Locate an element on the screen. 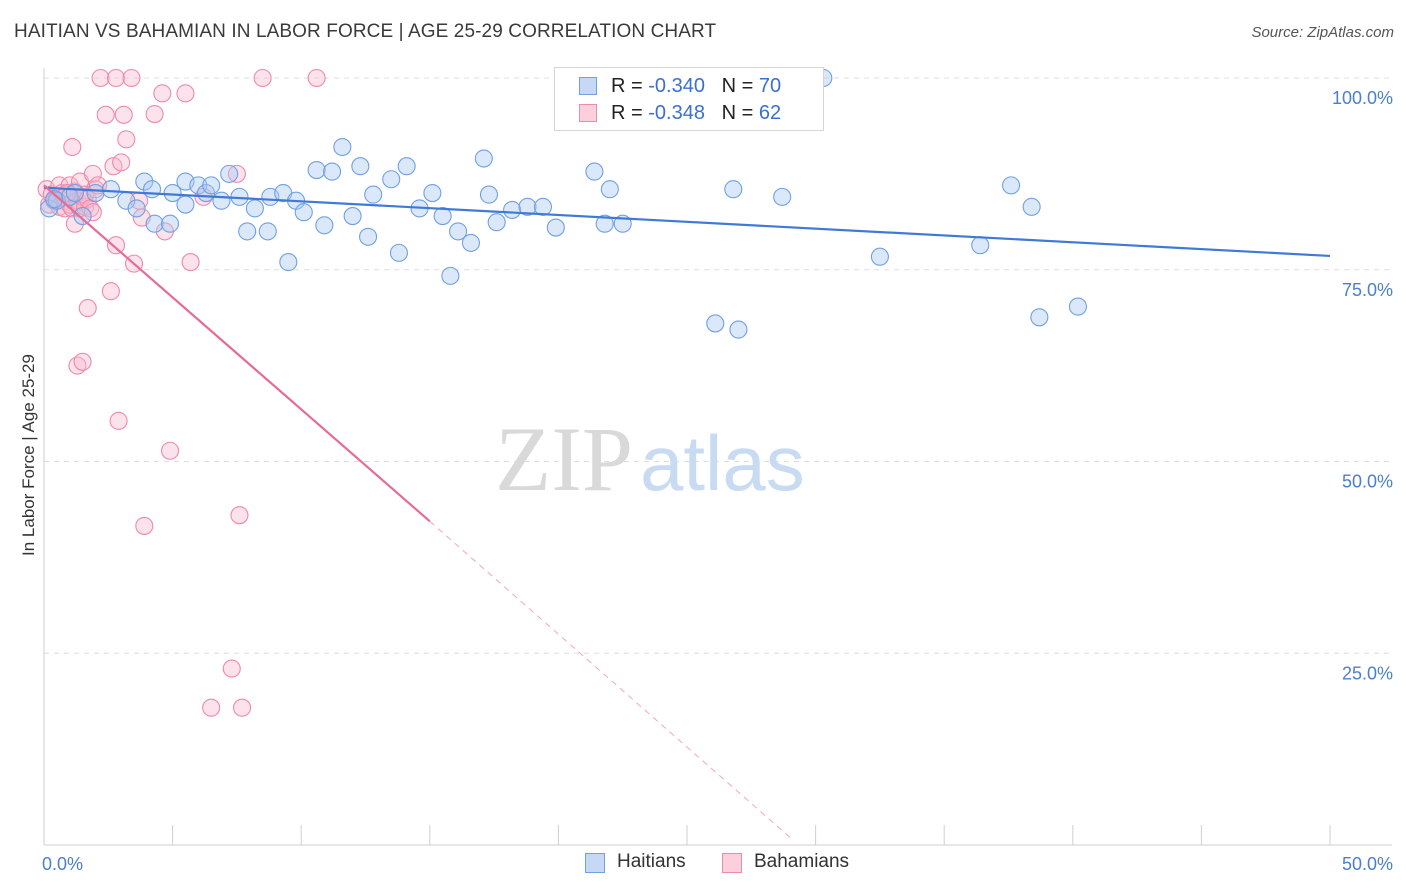 The width and height of the screenshot is (1406, 892). watermark-atlas: atlas is located at coordinates (722, 463).